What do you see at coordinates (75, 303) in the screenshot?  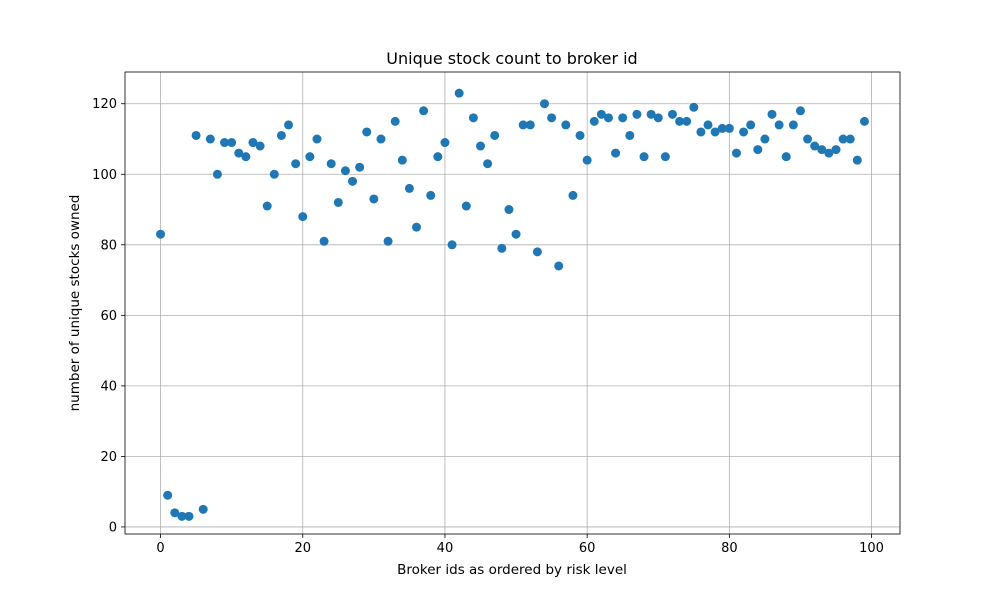 I see `y-axis-label: number of unique stocks owned` at bounding box center [75, 303].